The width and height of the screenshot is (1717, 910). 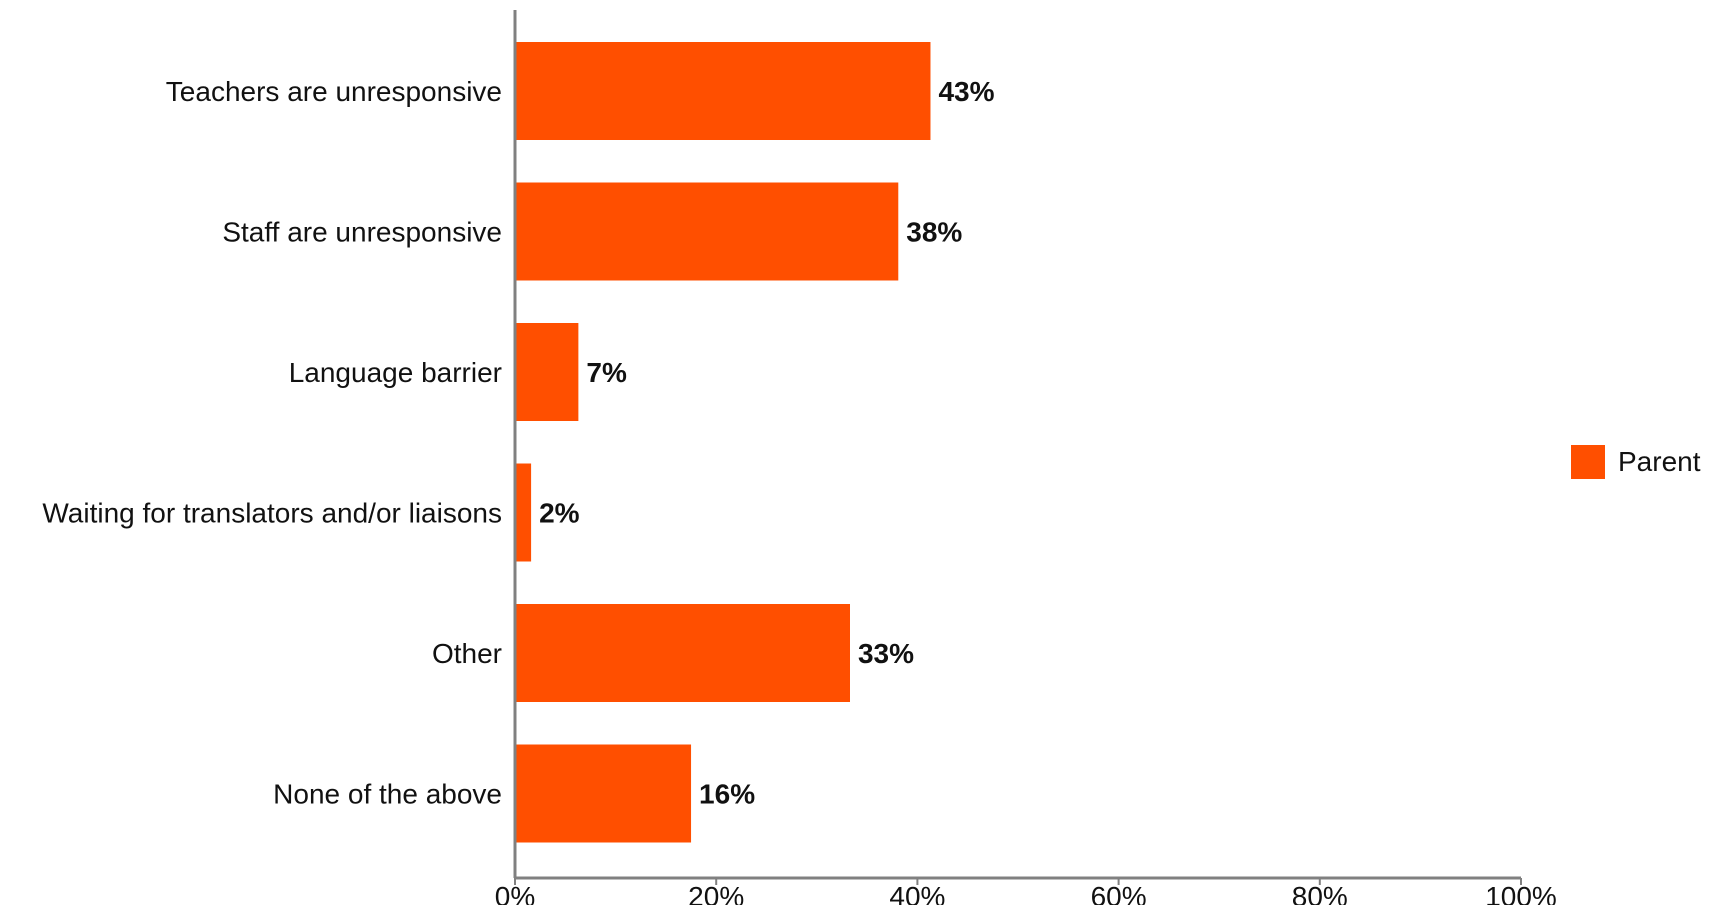 I want to click on category-label-4: Waiting for translators and/or liaisons, so click(x=272, y=513).